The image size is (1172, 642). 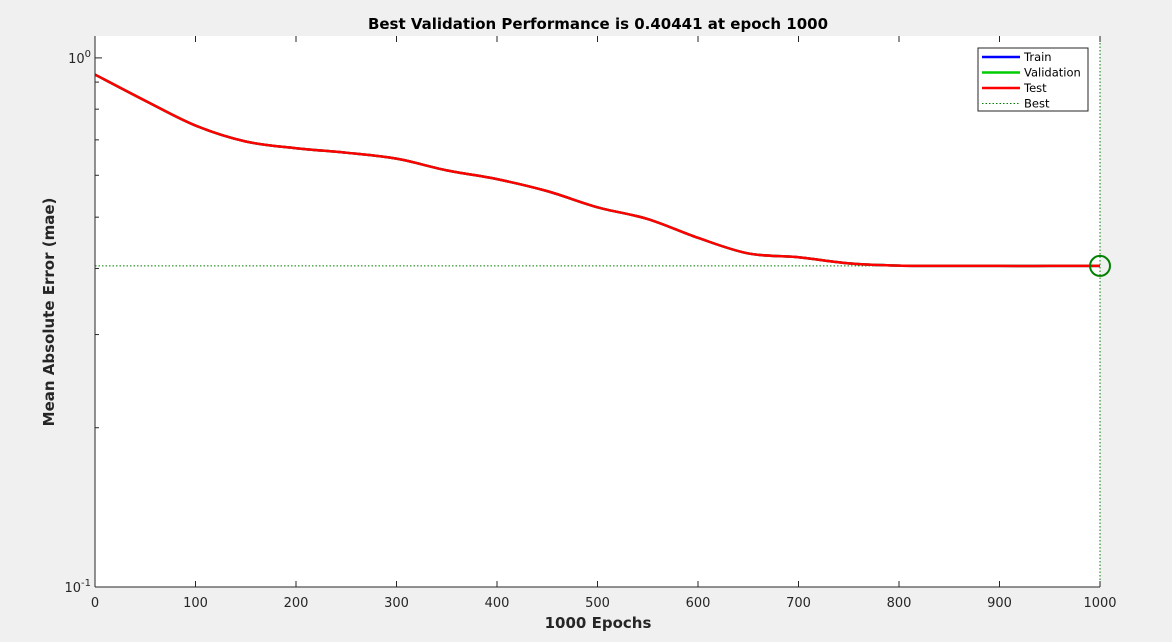 What do you see at coordinates (1099, 603) in the screenshot?
I see `x-tick-label: 1000` at bounding box center [1099, 603].